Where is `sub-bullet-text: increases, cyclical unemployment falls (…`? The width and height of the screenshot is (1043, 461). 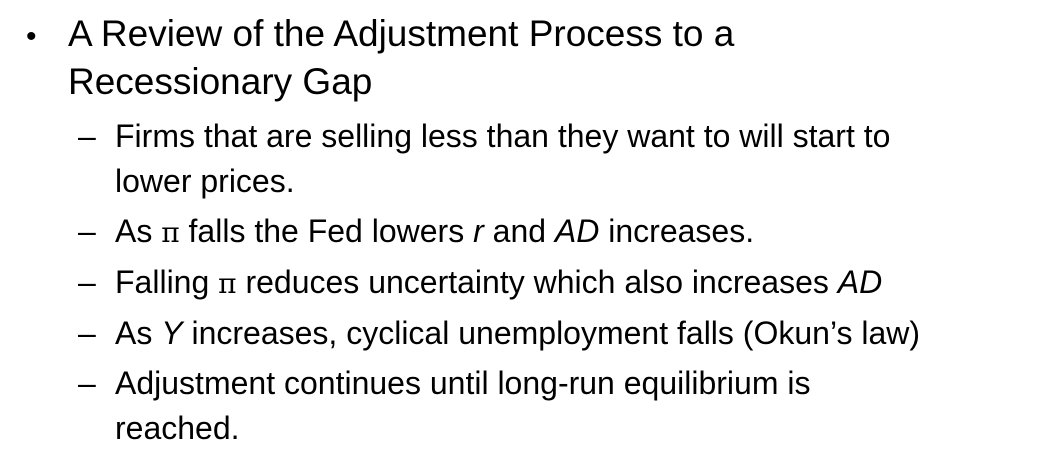
sub-bullet-text: increases, cyclical unemployment falls (… is located at coordinates (551, 333).